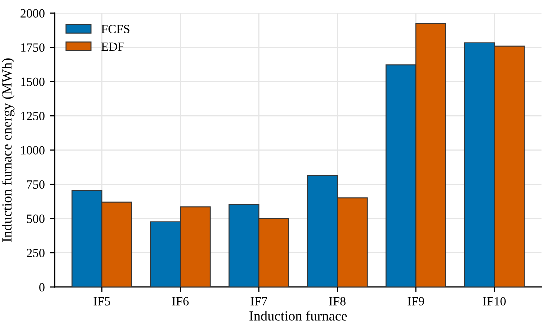 The width and height of the screenshot is (550, 334). I want to click on y-tick-label: 250, so click(36, 253).